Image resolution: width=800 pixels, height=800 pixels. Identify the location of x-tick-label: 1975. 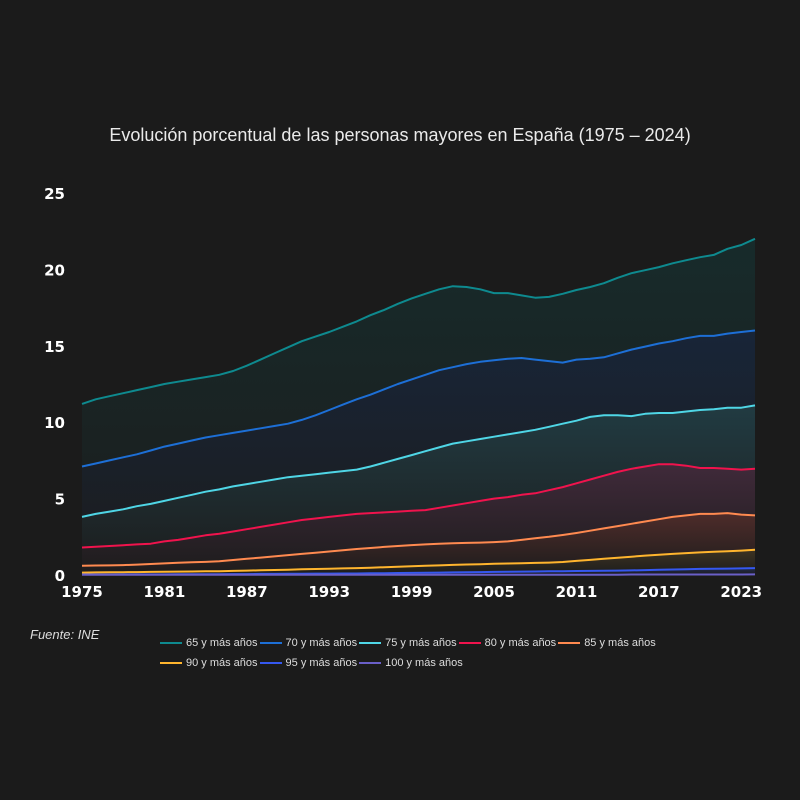
(82, 592).